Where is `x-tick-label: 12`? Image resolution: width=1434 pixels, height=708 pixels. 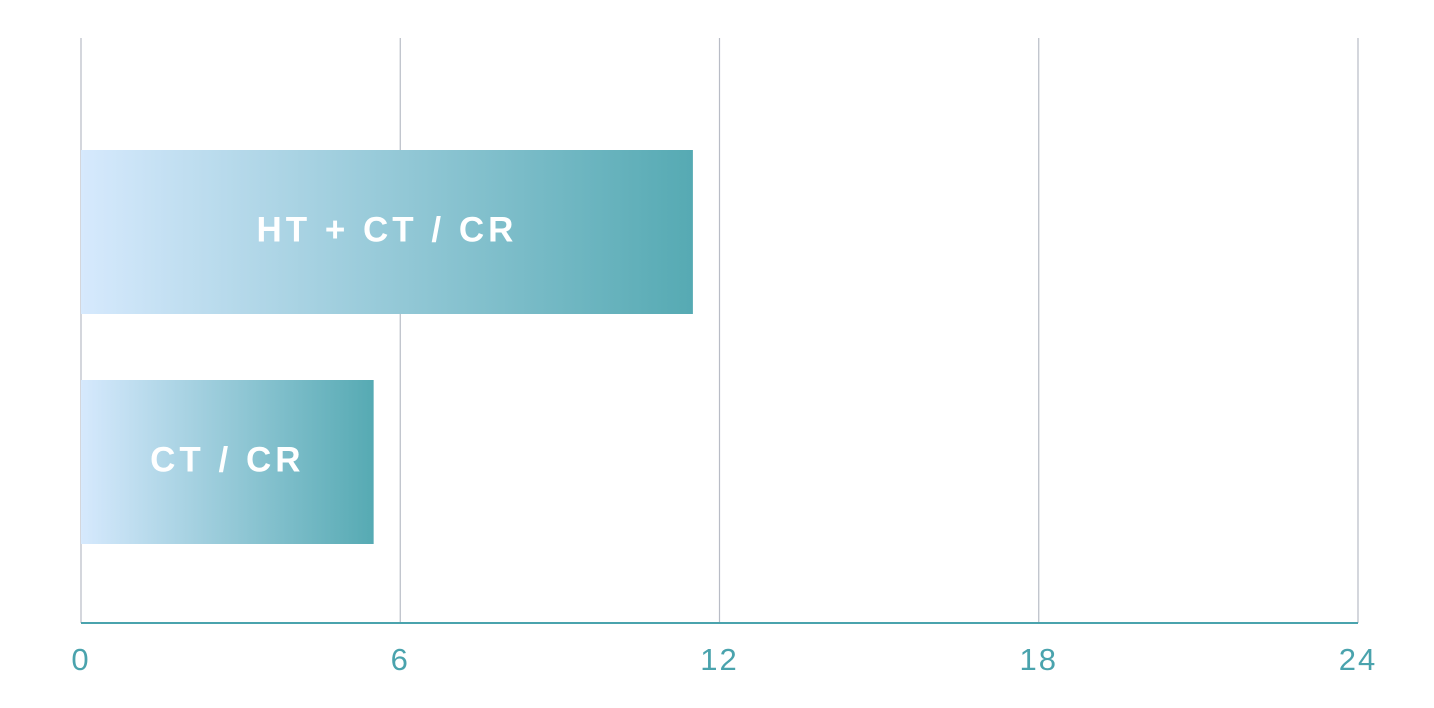 x-tick-label: 12 is located at coordinates (719, 659).